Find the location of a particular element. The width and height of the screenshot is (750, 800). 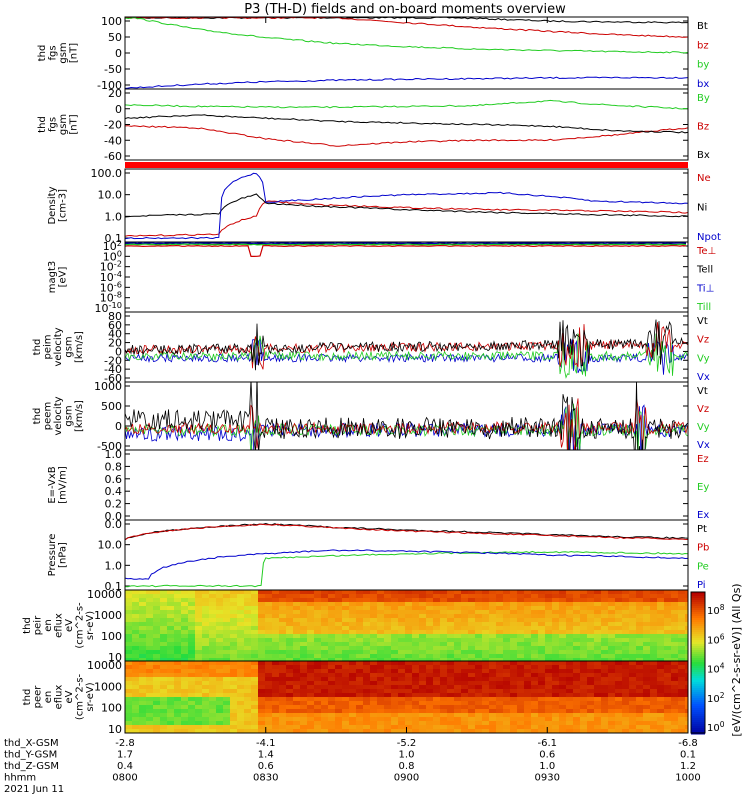

series-Pe is located at coordinates (406, 569).